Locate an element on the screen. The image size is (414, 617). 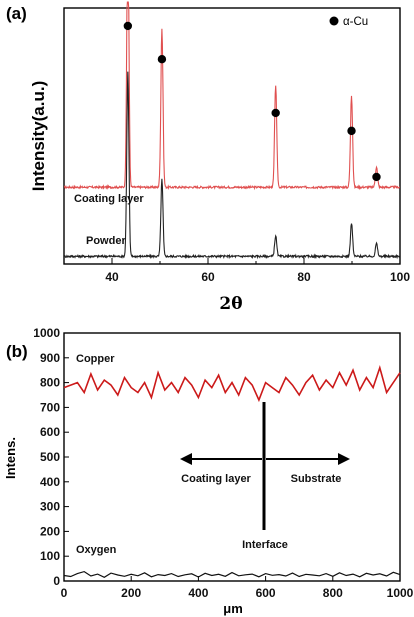
panel-a-y-axis-title: Intensity(a.u.) is located at coordinates (38, 136).